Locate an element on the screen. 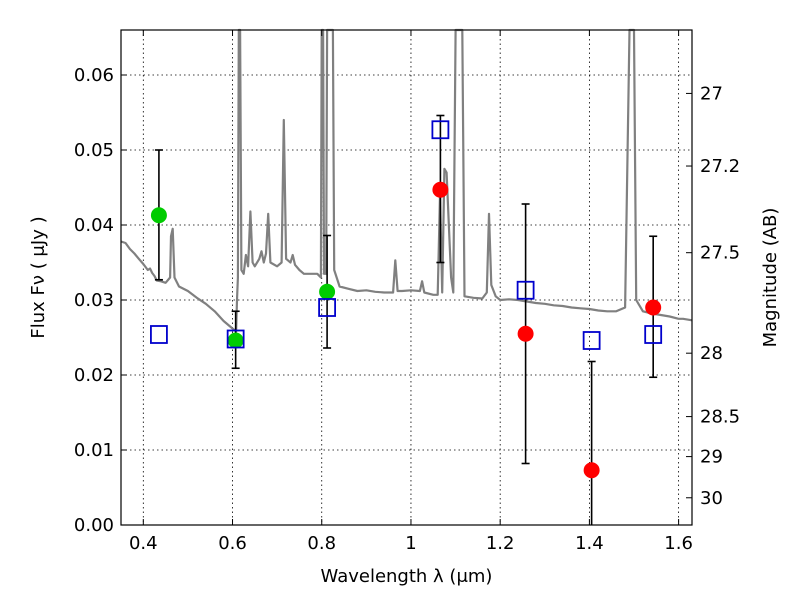 This screenshot has width=800, height=600. y-tick-label: 0.00 is located at coordinates (94, 525).